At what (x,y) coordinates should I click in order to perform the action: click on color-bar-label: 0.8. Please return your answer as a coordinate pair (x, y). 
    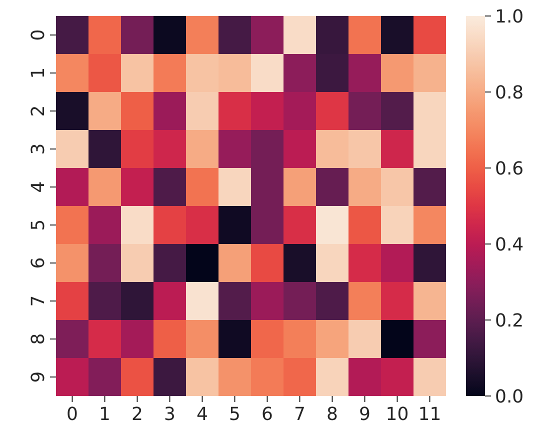
    Looking at the image, I should click on (509, 93).